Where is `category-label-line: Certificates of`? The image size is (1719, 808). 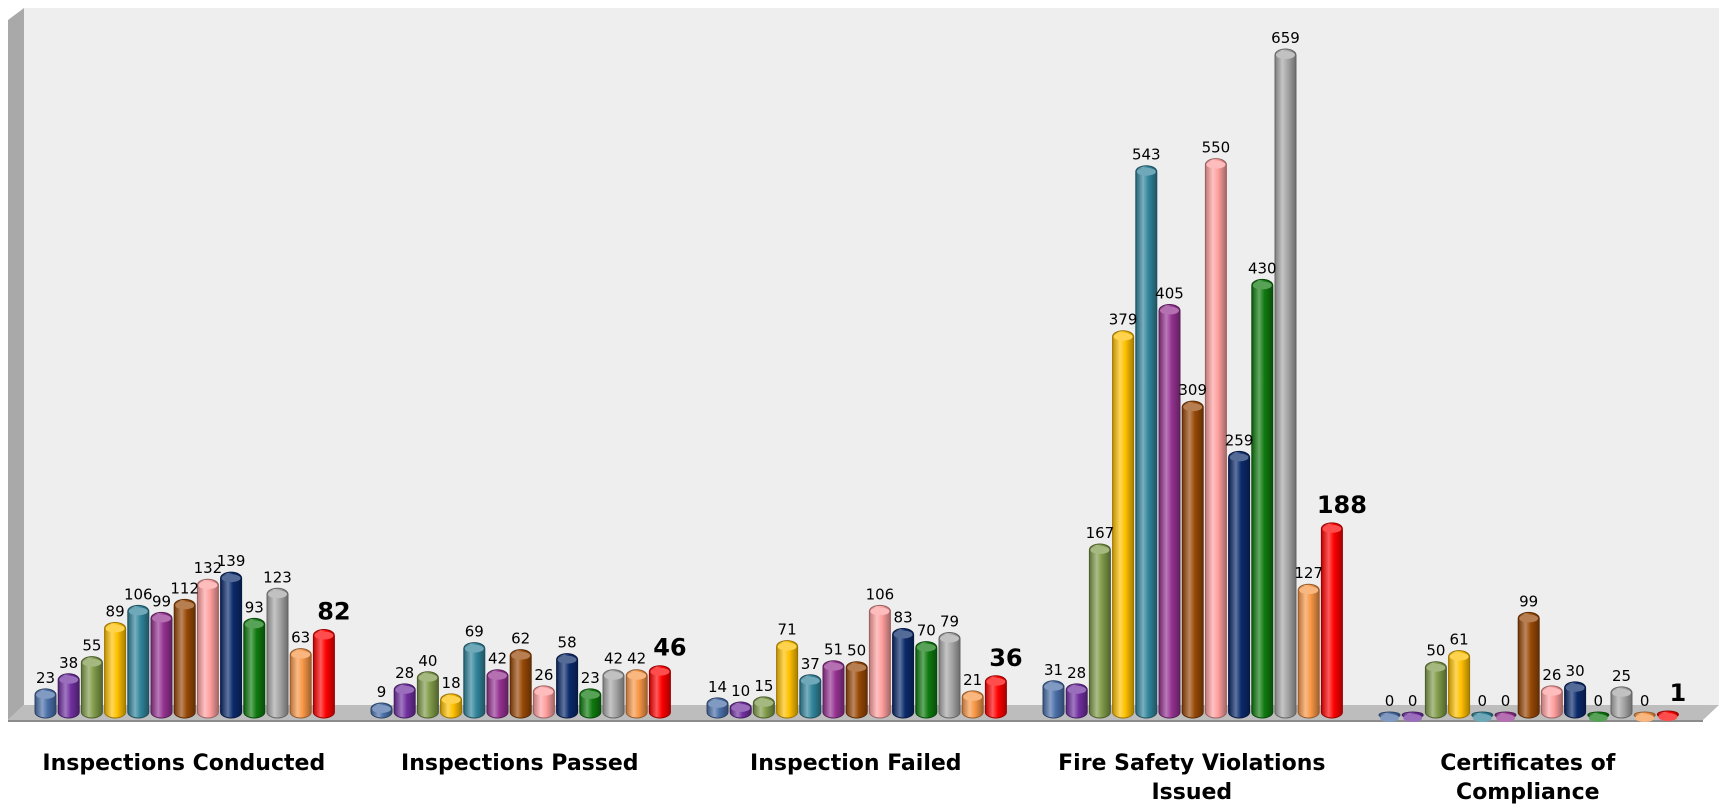 category-label-line: Certificates of is located at coordinates (1527, 763).